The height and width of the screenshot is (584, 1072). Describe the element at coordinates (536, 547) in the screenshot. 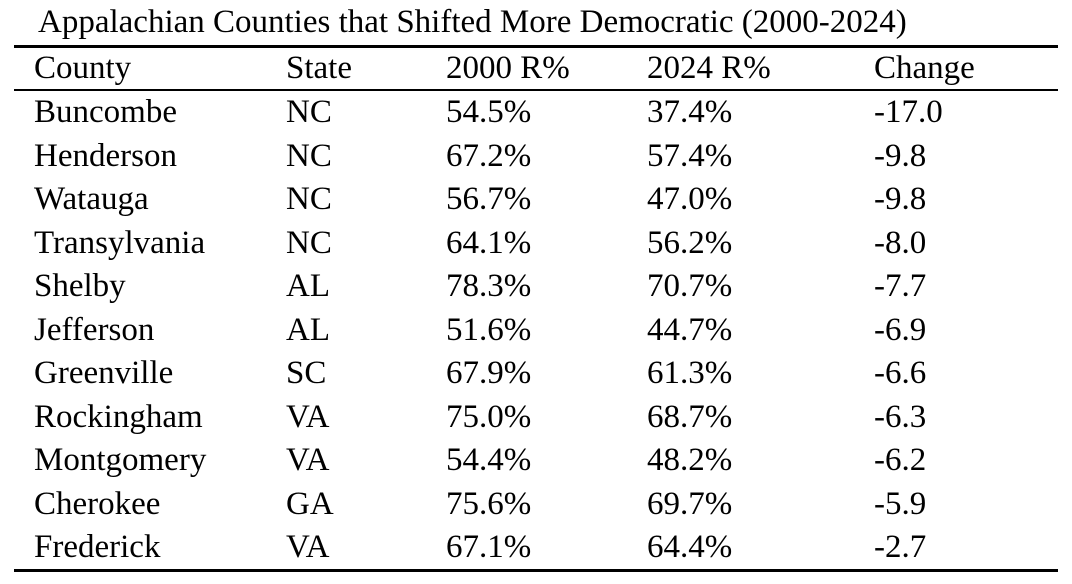

I see `table-row: Frederick VA 67.1% 64.4% -2.7` at that location.